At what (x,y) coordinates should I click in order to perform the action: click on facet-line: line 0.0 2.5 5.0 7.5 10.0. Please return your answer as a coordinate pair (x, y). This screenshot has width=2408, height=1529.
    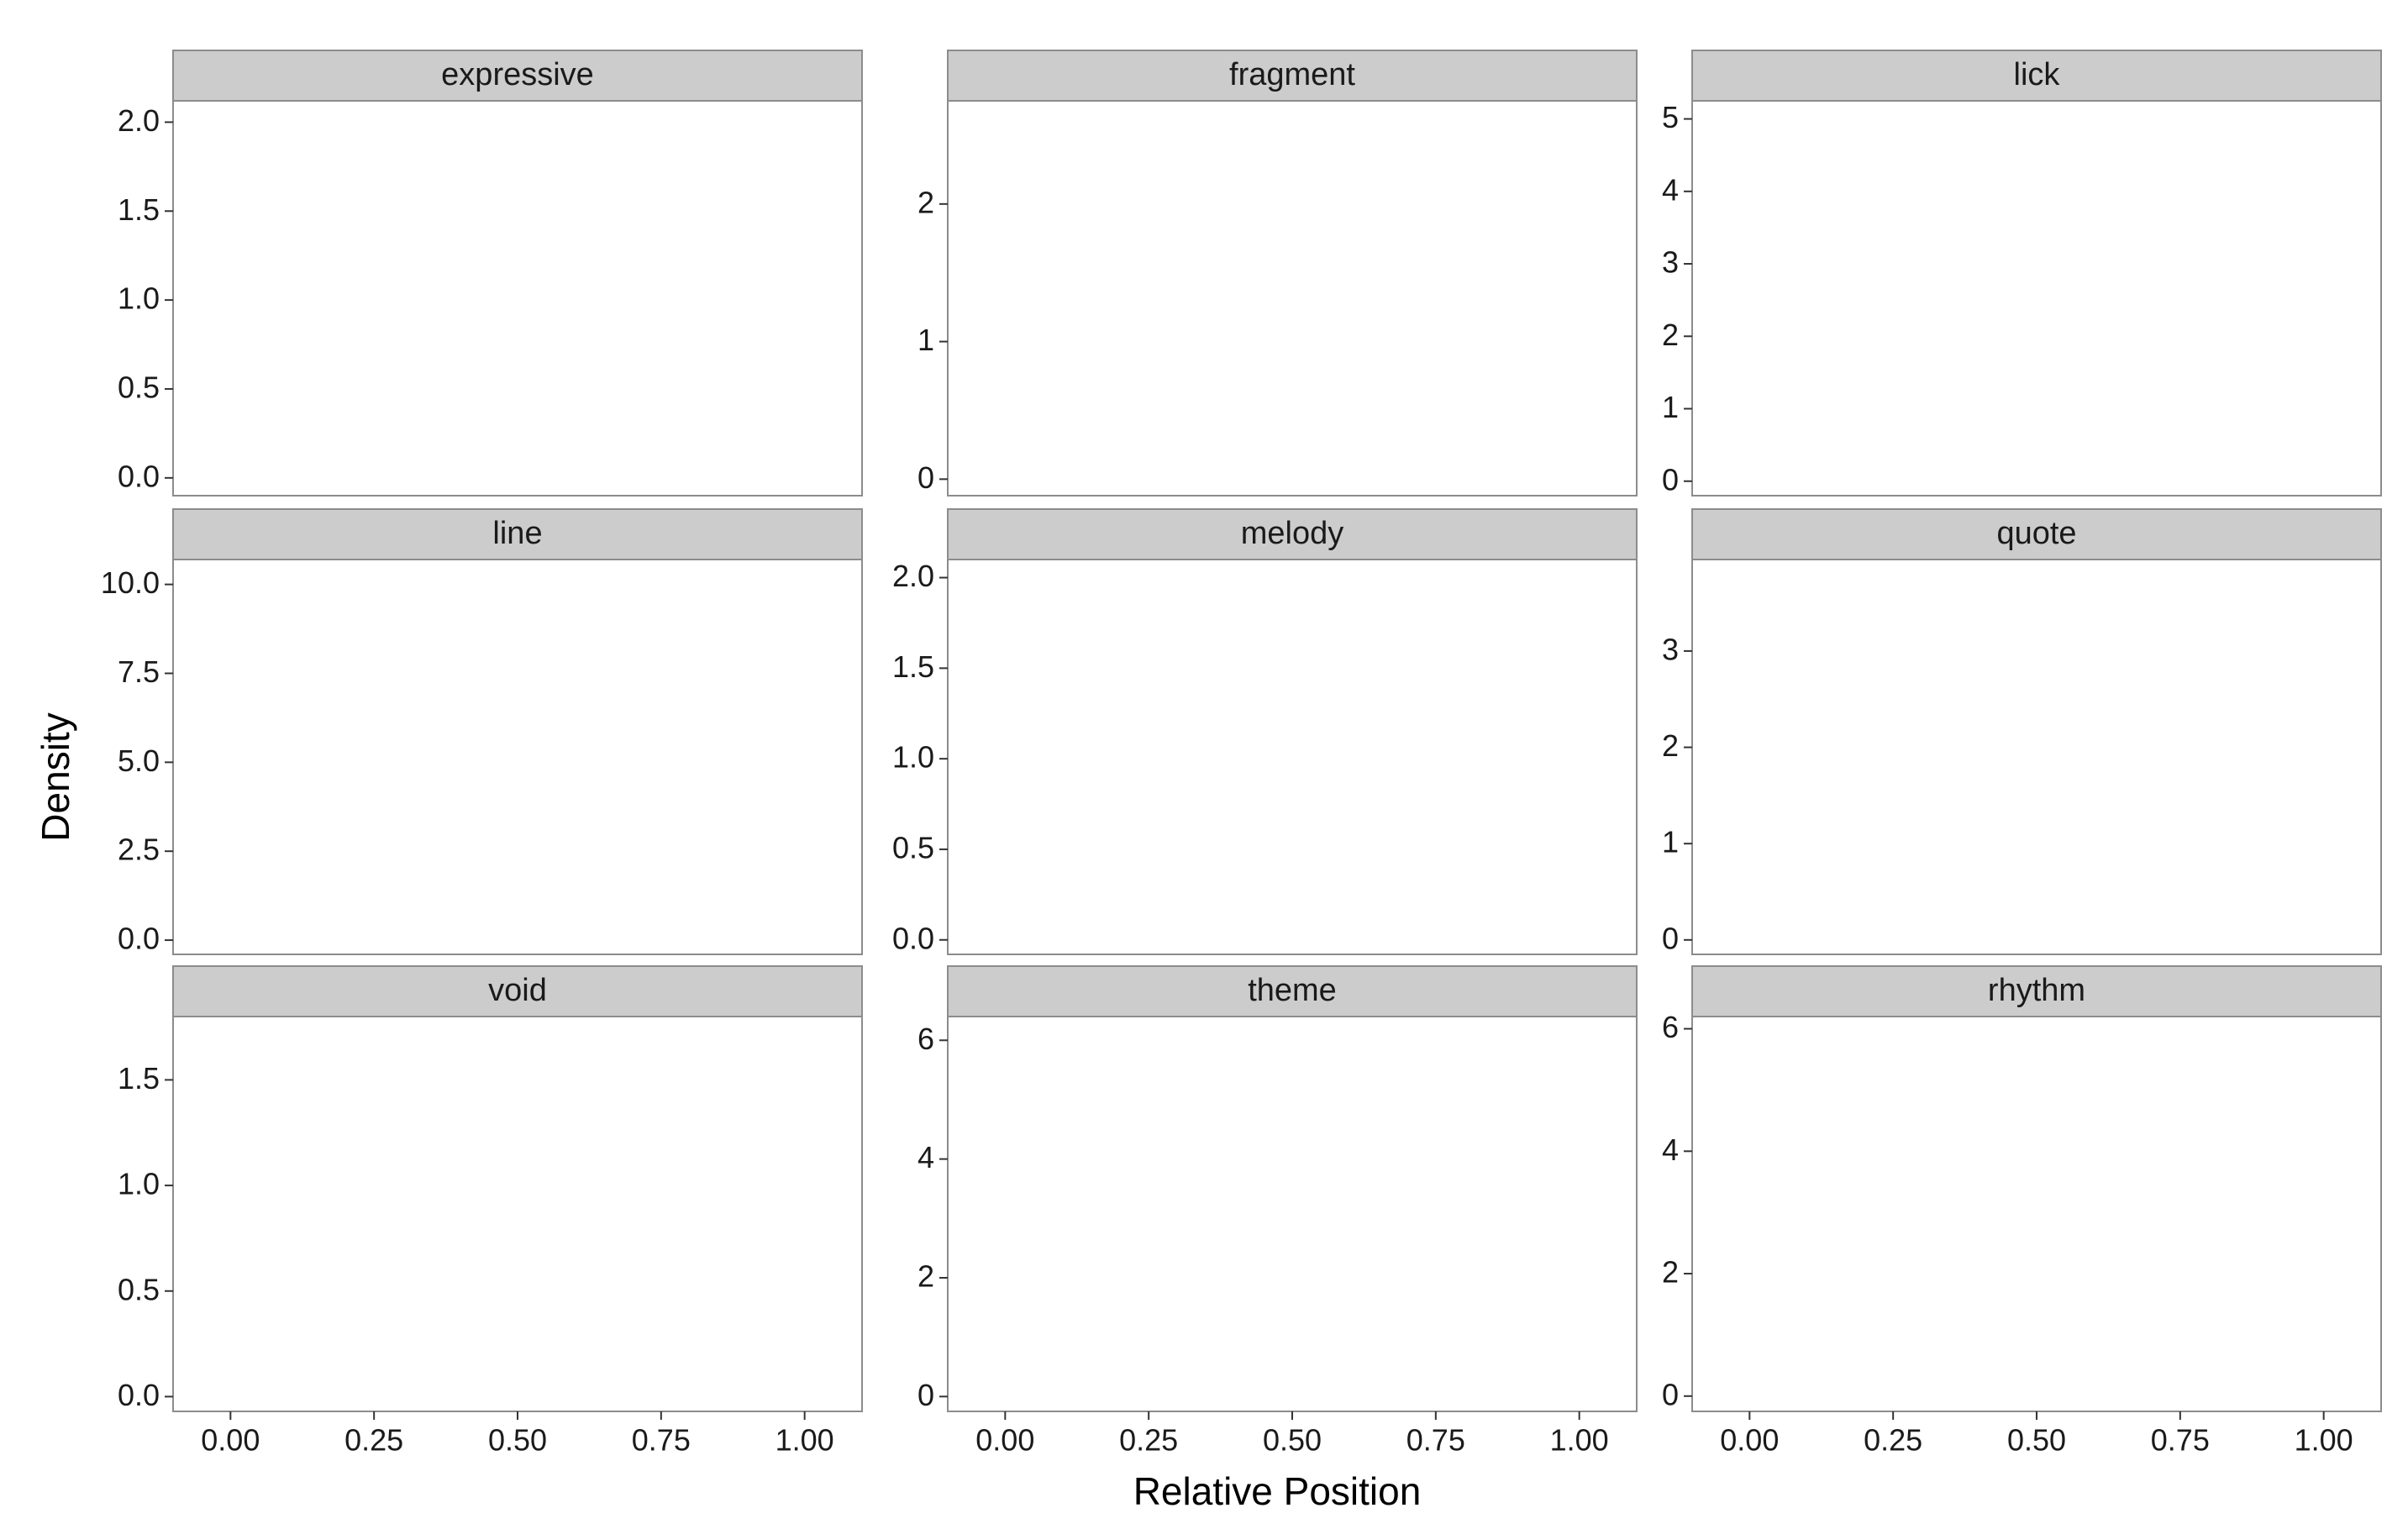
    Looking at the image, I should click on (482, 732).